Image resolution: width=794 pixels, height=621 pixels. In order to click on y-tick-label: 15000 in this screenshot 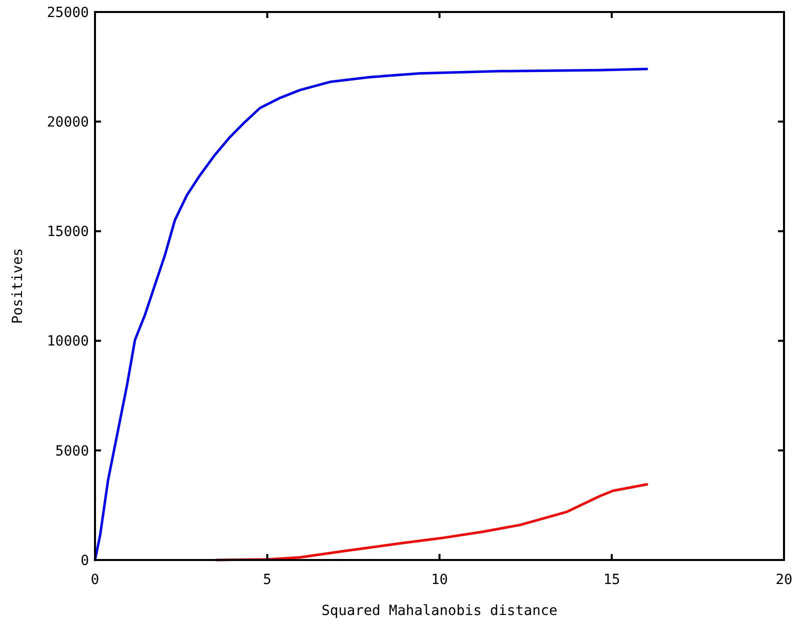, I will do `click(67, 232)`.